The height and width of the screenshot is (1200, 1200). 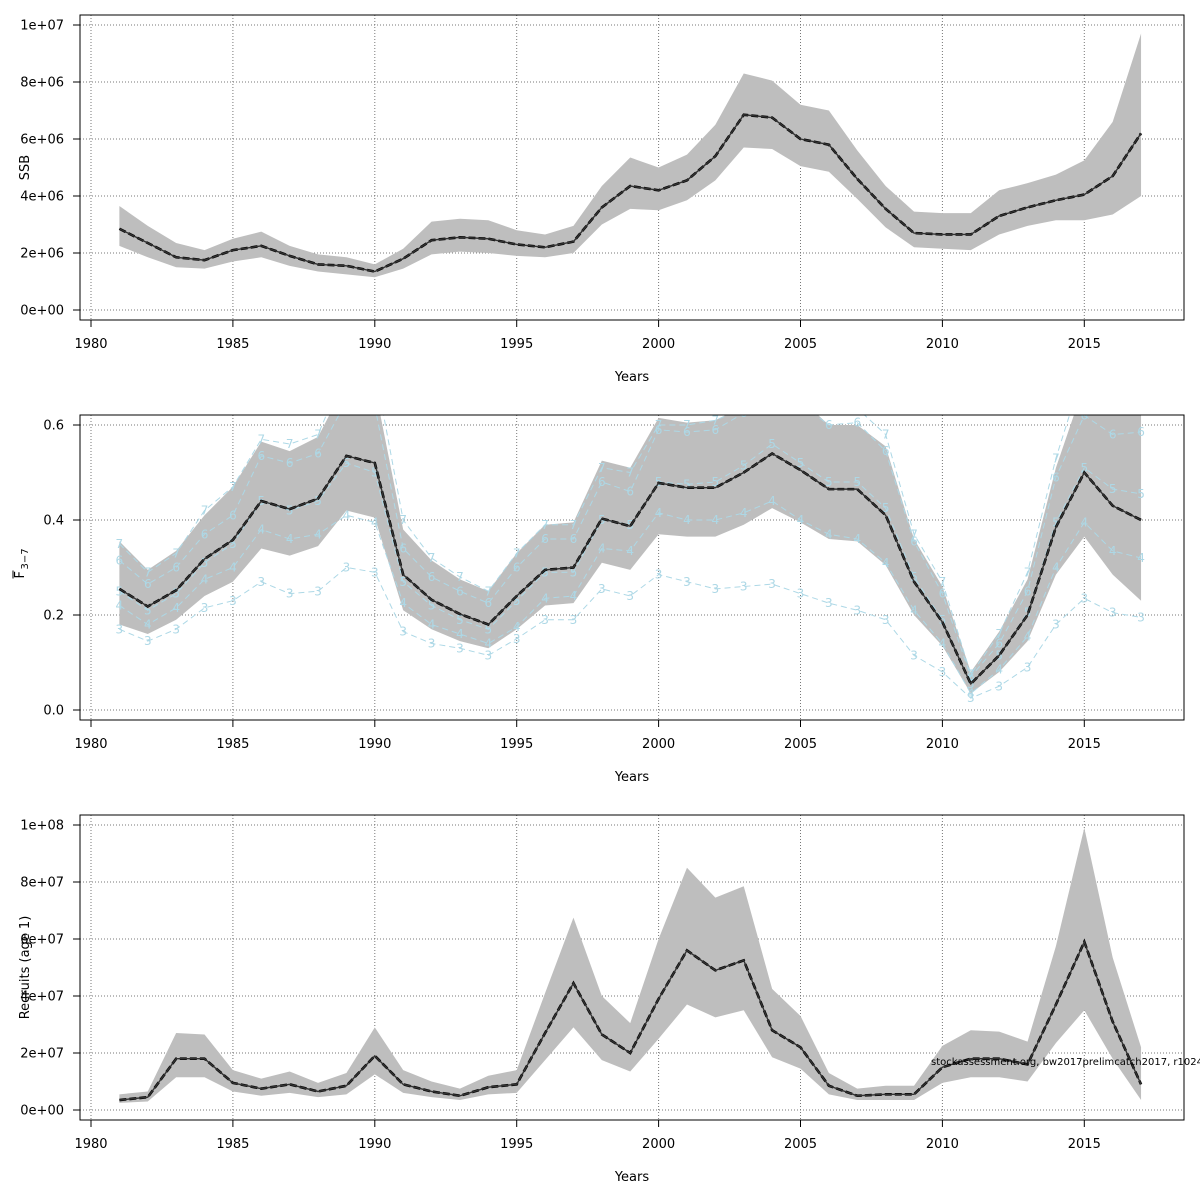 I want to click on age-series-line, so click(x=630, y=632).